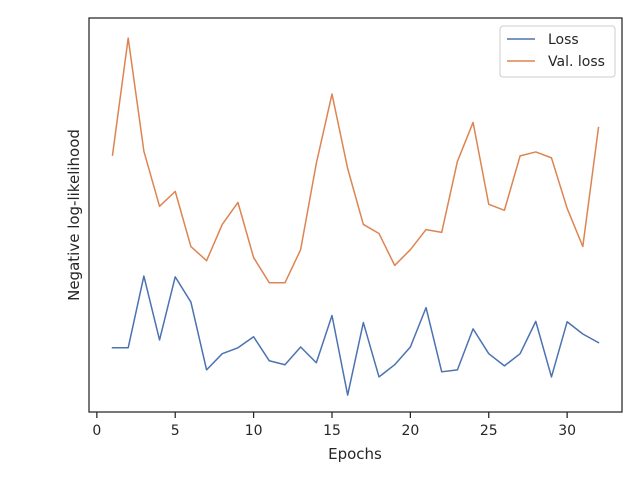 This screenshot has height=480, width=640. What do you see at coordinates (175, 431) in the screenshot?
I see `x-tick-label: 5` at bounding box center [175, 431].